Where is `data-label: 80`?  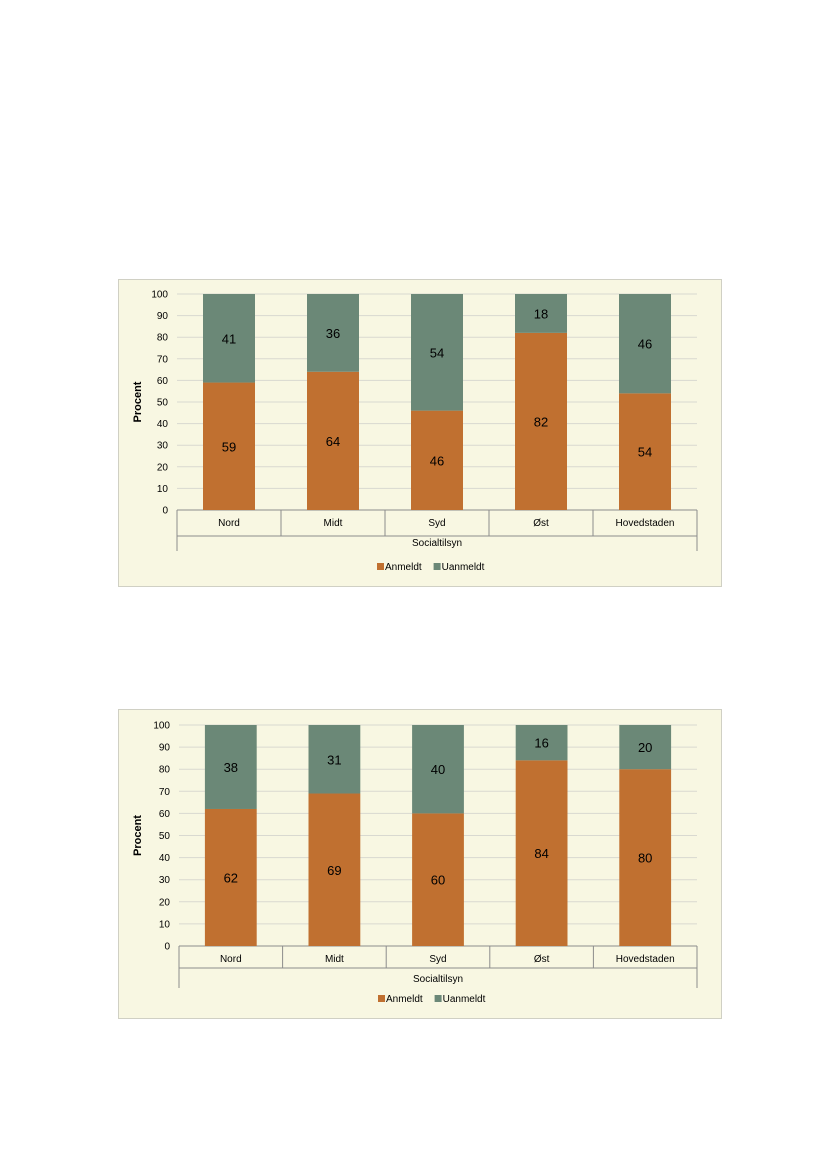
data-label: 80 is located at coordinates (645, 858).